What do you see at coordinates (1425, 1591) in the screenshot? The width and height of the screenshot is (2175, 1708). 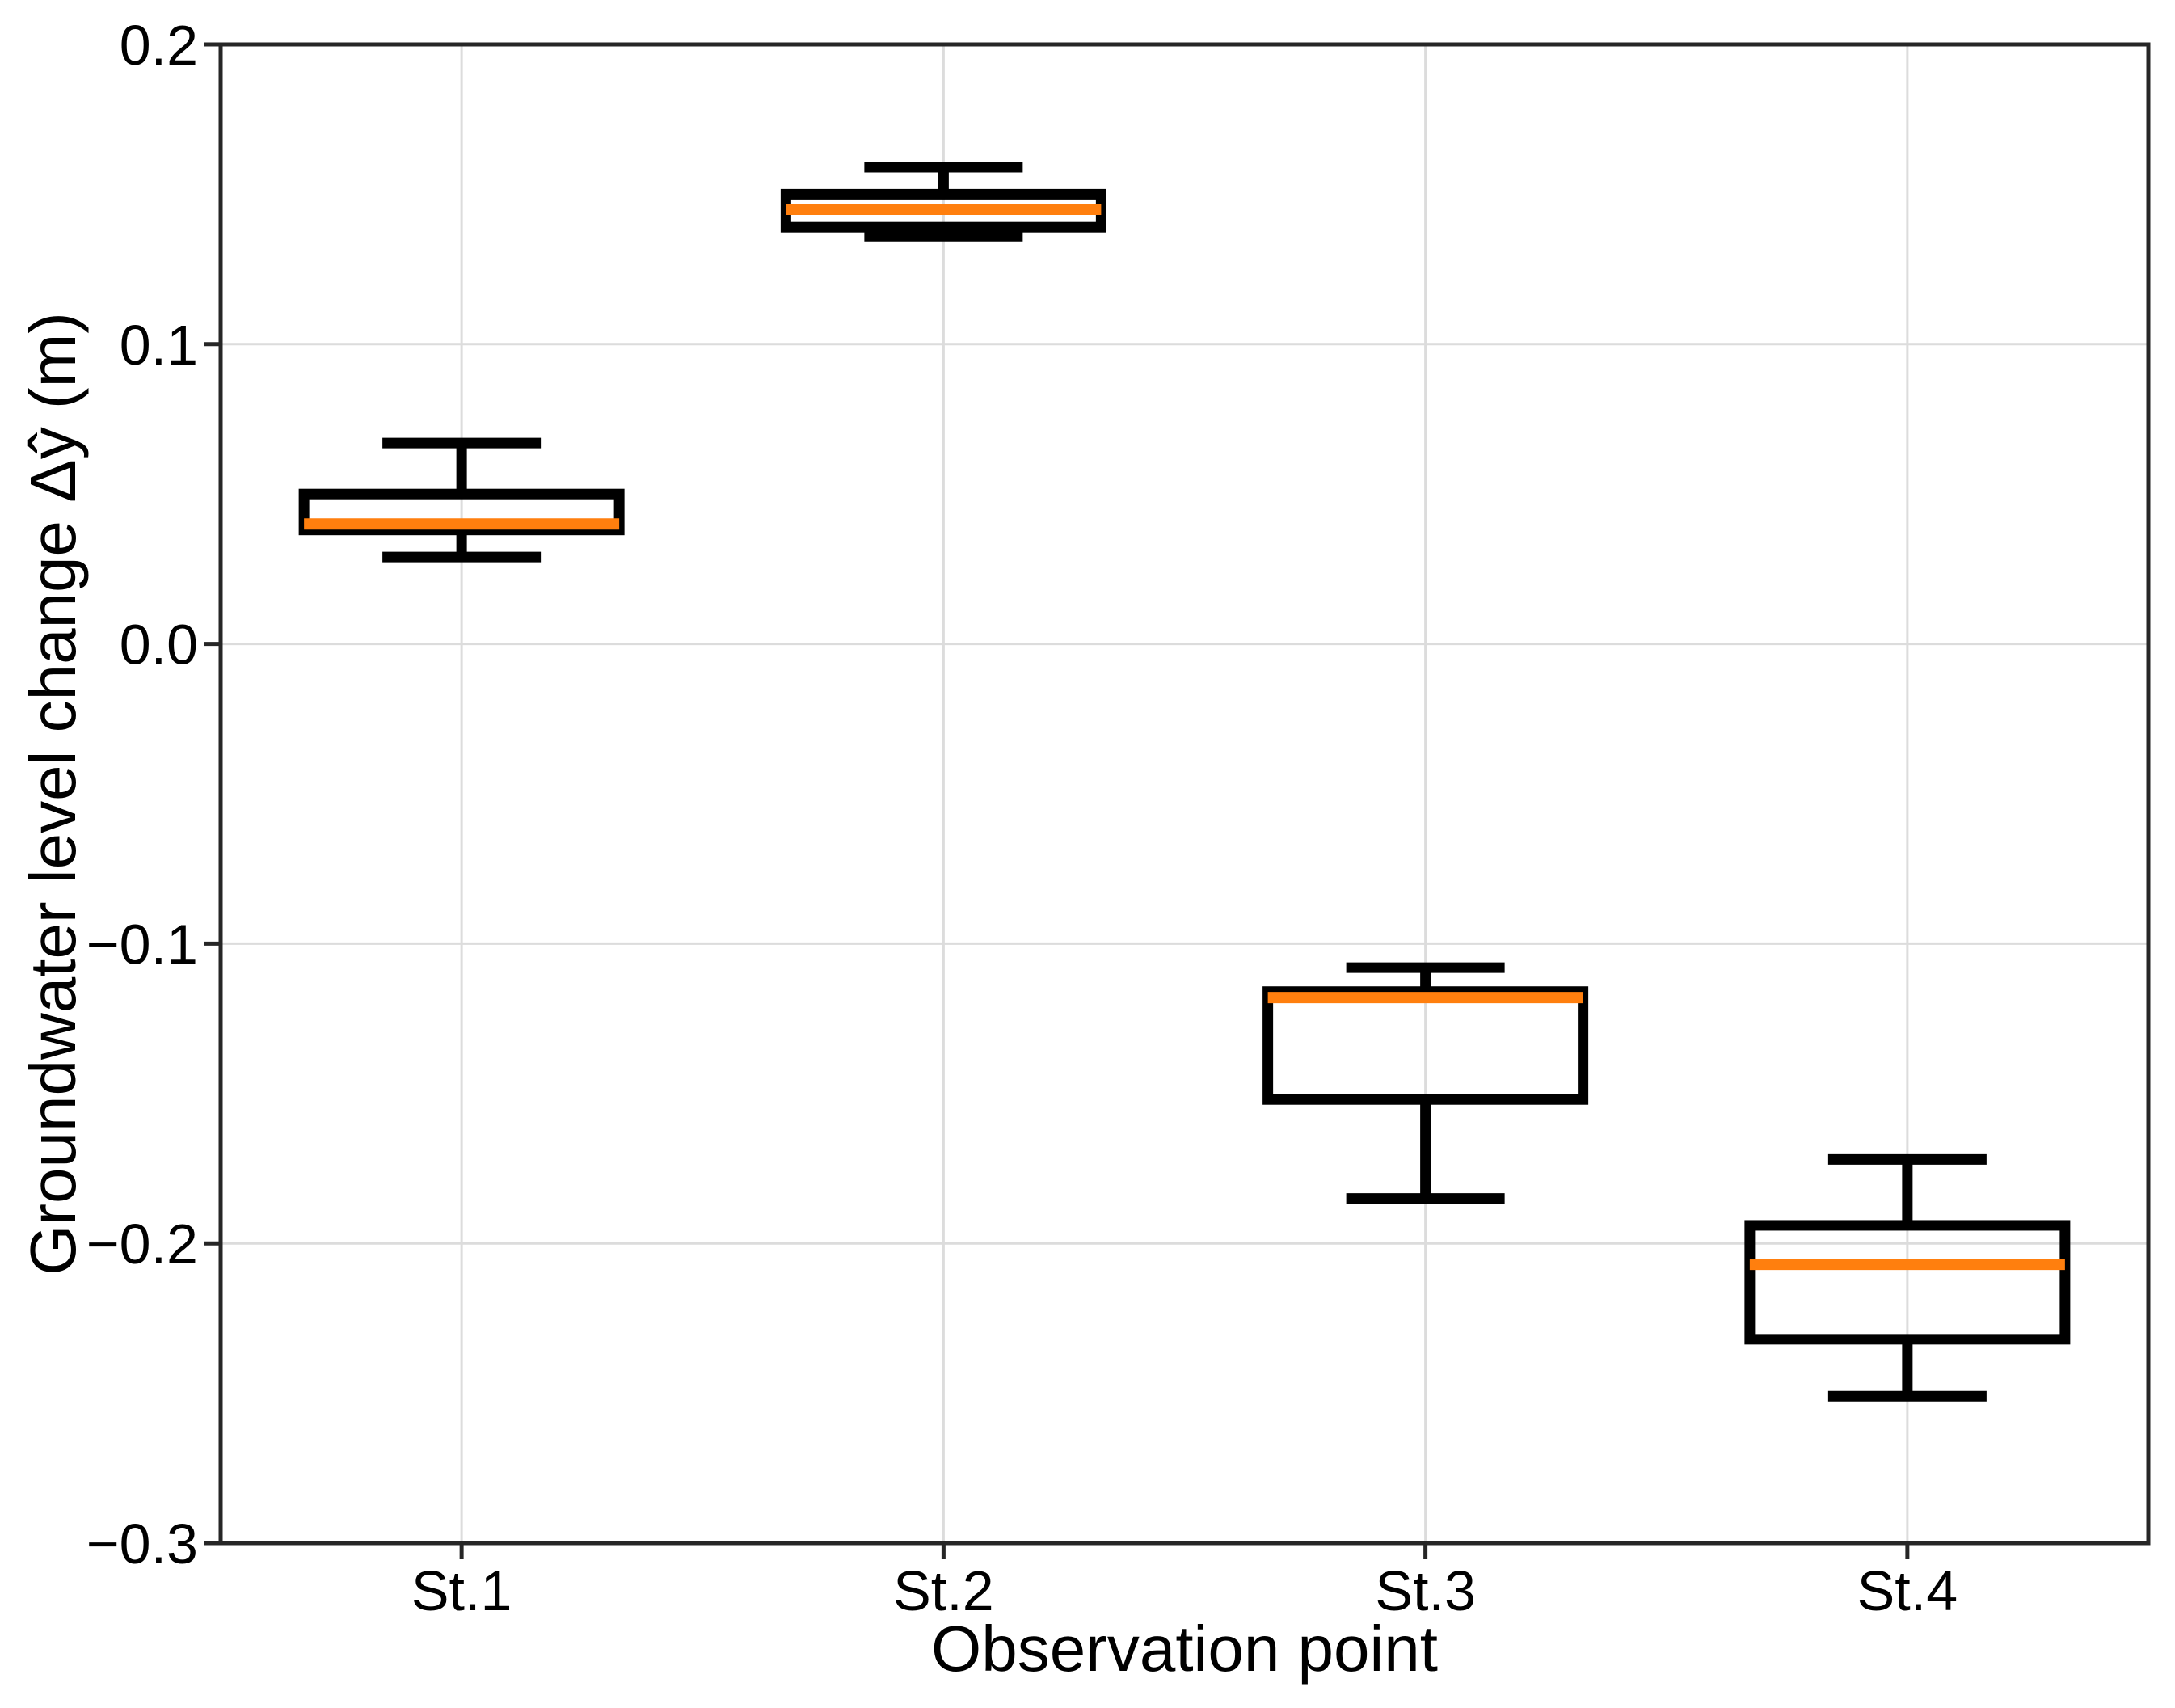 I see `x-tick-label: St.3` at bounding box center [1425, 1591].